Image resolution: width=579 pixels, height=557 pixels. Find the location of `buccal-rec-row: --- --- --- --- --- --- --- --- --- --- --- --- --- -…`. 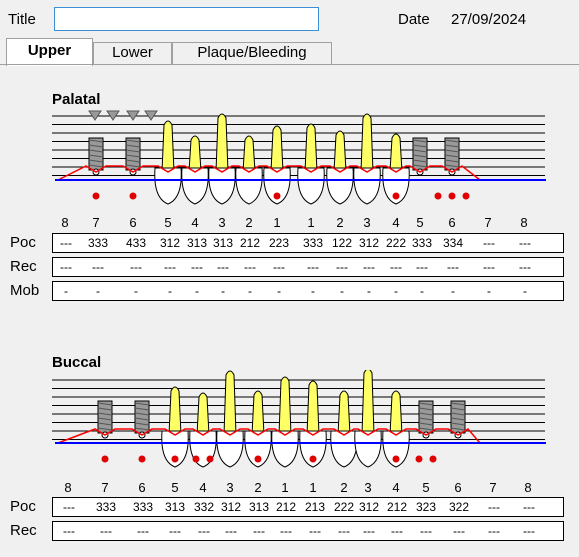

buccal-rec-row: --- --- --- --- --- --- --- --- --- --- --- --- --- -… is located at coordinates (308, 531).